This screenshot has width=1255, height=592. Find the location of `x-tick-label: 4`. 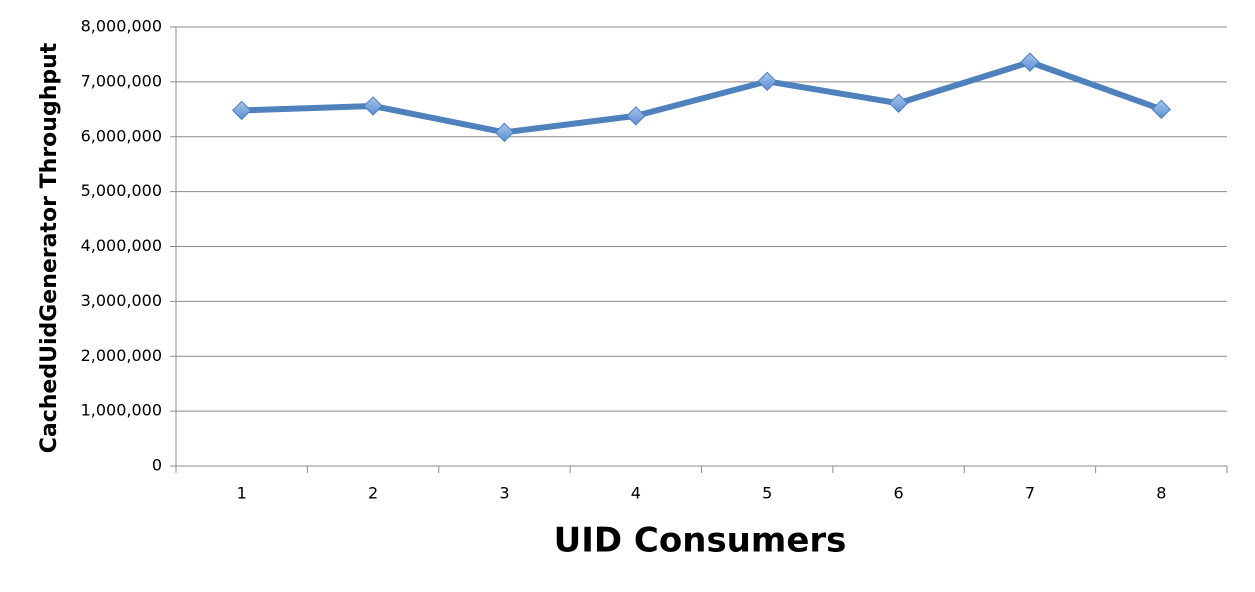

x-tick-label: 4 is located at coordinates (636, 493).